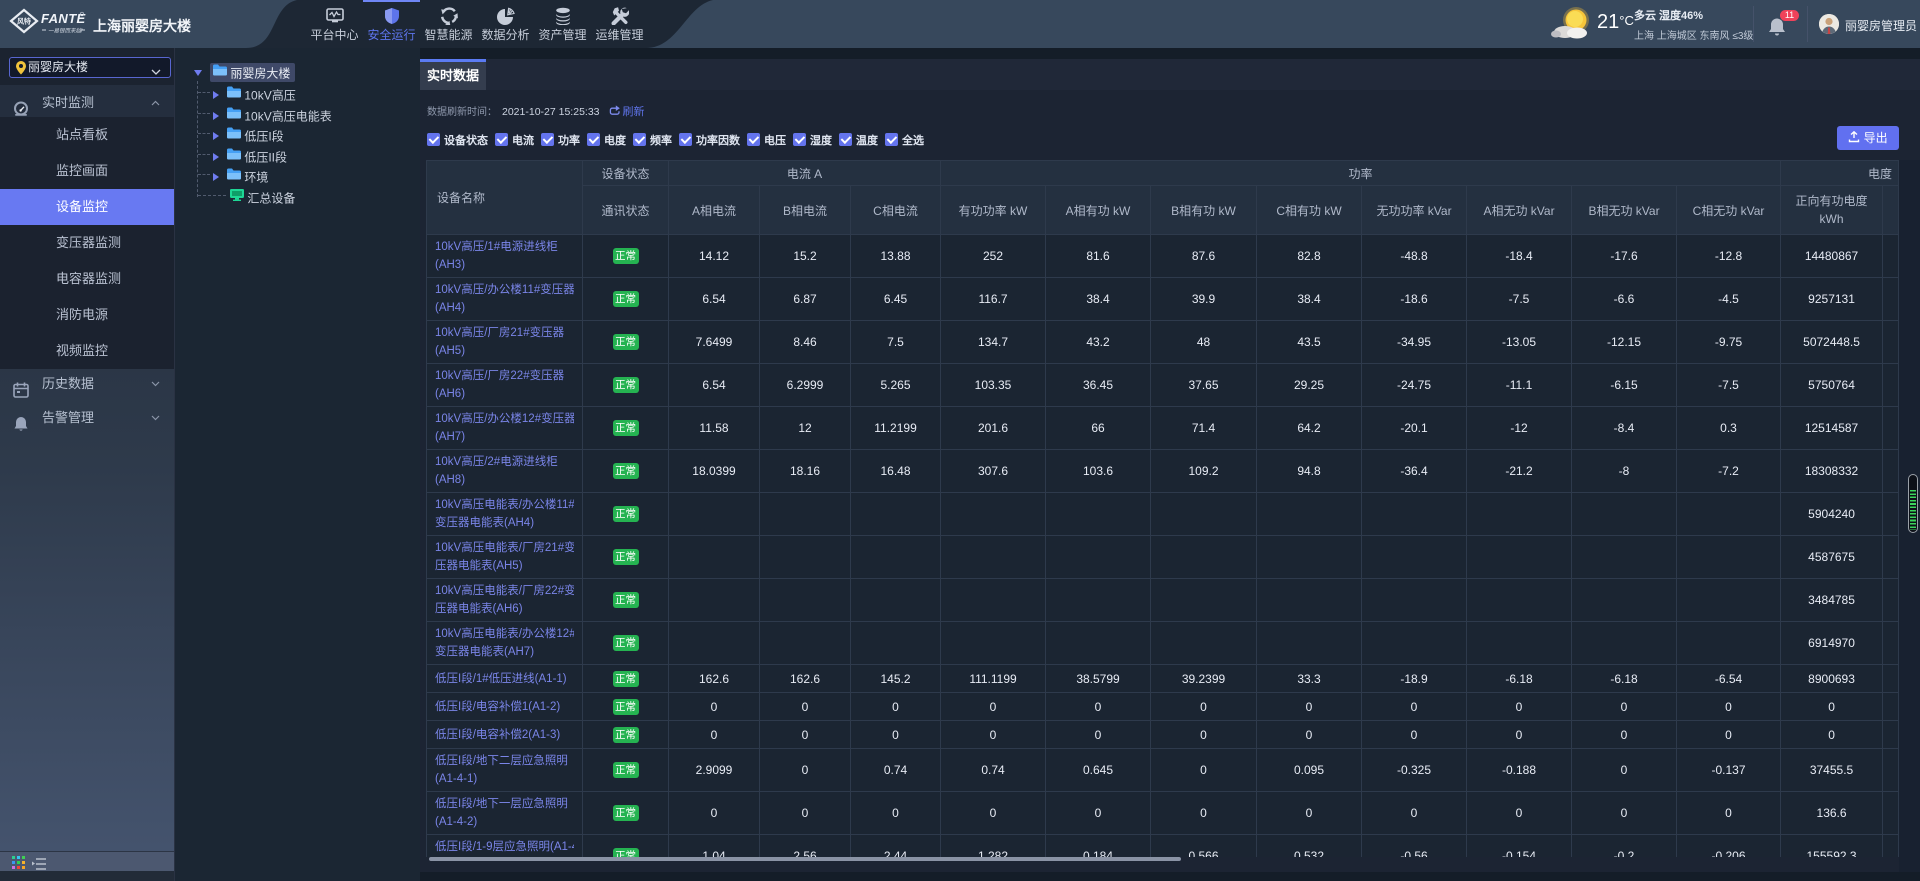  I want to click on svg-text: FANTE, so click(63, 18).